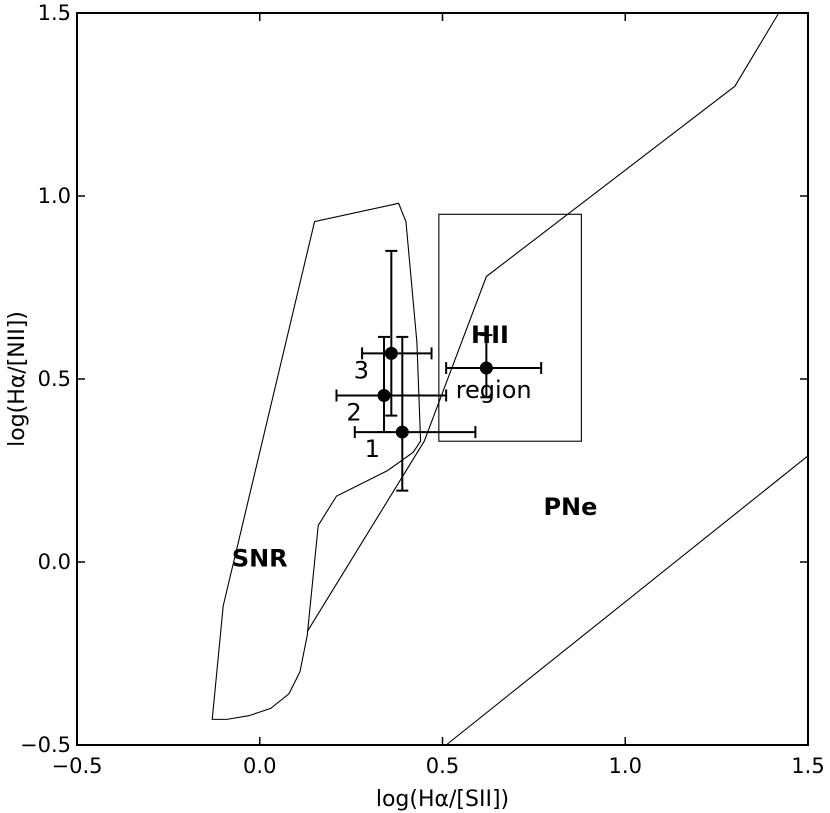 This screenshot has width=830, height=813. Describe the element at coordinates (54, 562) in the screenshot. I see `y-tick-label: 0.0` at that location.